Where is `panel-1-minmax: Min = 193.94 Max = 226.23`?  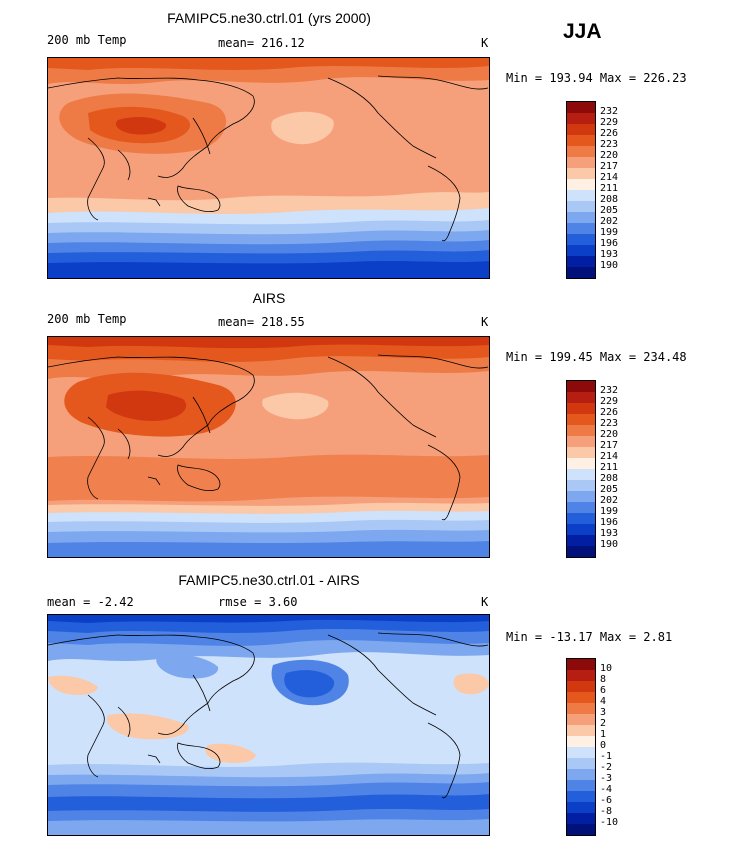
panel-1-minmax: Min = 193.94 Max = 226.23 is located at coordinates (596, 78).